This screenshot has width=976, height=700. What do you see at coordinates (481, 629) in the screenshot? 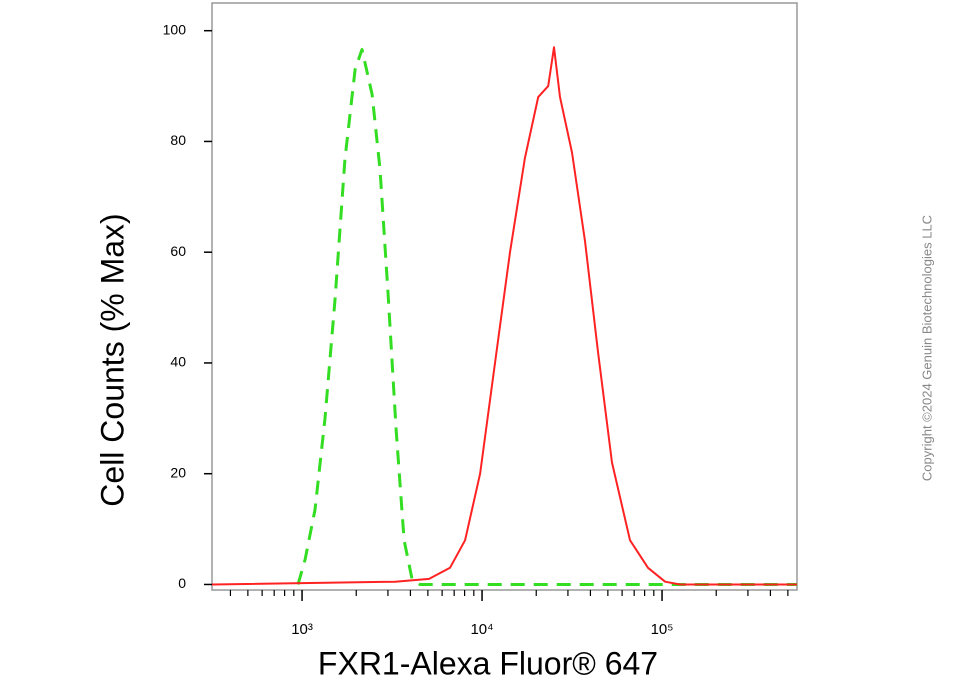
I see `x-tick-label: 10⁴` at bounding box center [481, 629].